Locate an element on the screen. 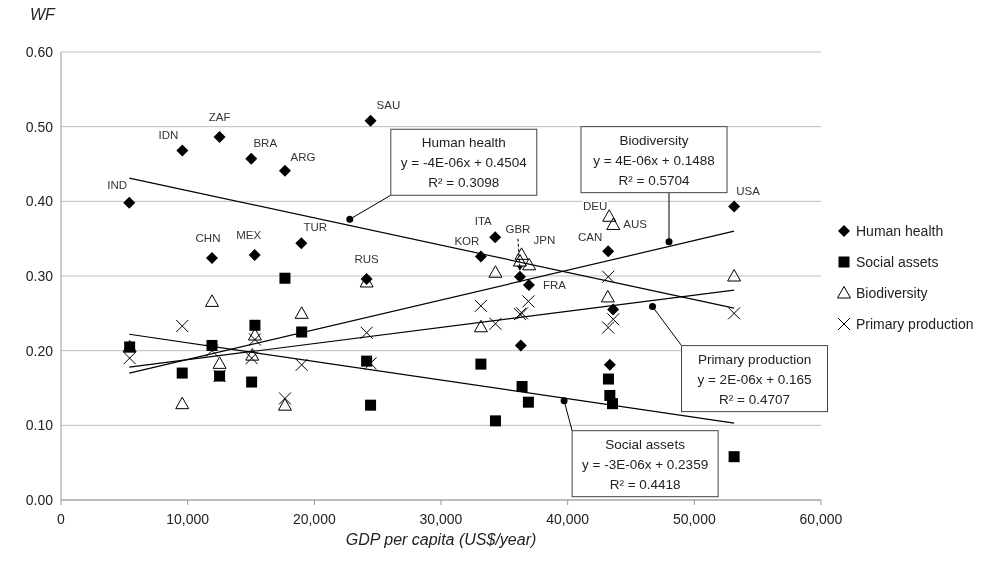 The image size is (1003, 573). x-tick-label: 20,000 is located at coordinates (314, 519).